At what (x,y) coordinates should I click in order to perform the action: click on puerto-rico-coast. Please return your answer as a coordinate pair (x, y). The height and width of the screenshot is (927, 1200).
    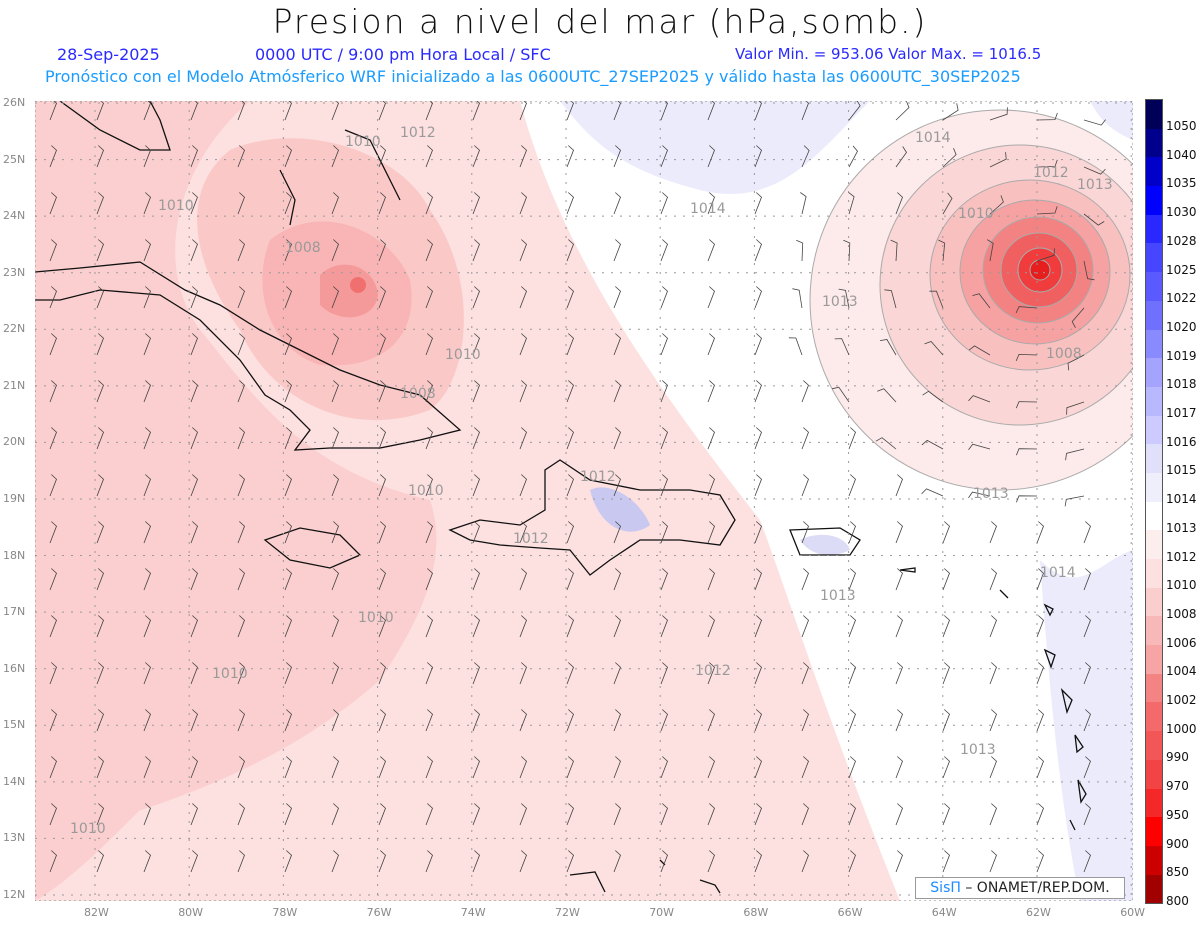
    Looking at the image, I should click on (825, 541).